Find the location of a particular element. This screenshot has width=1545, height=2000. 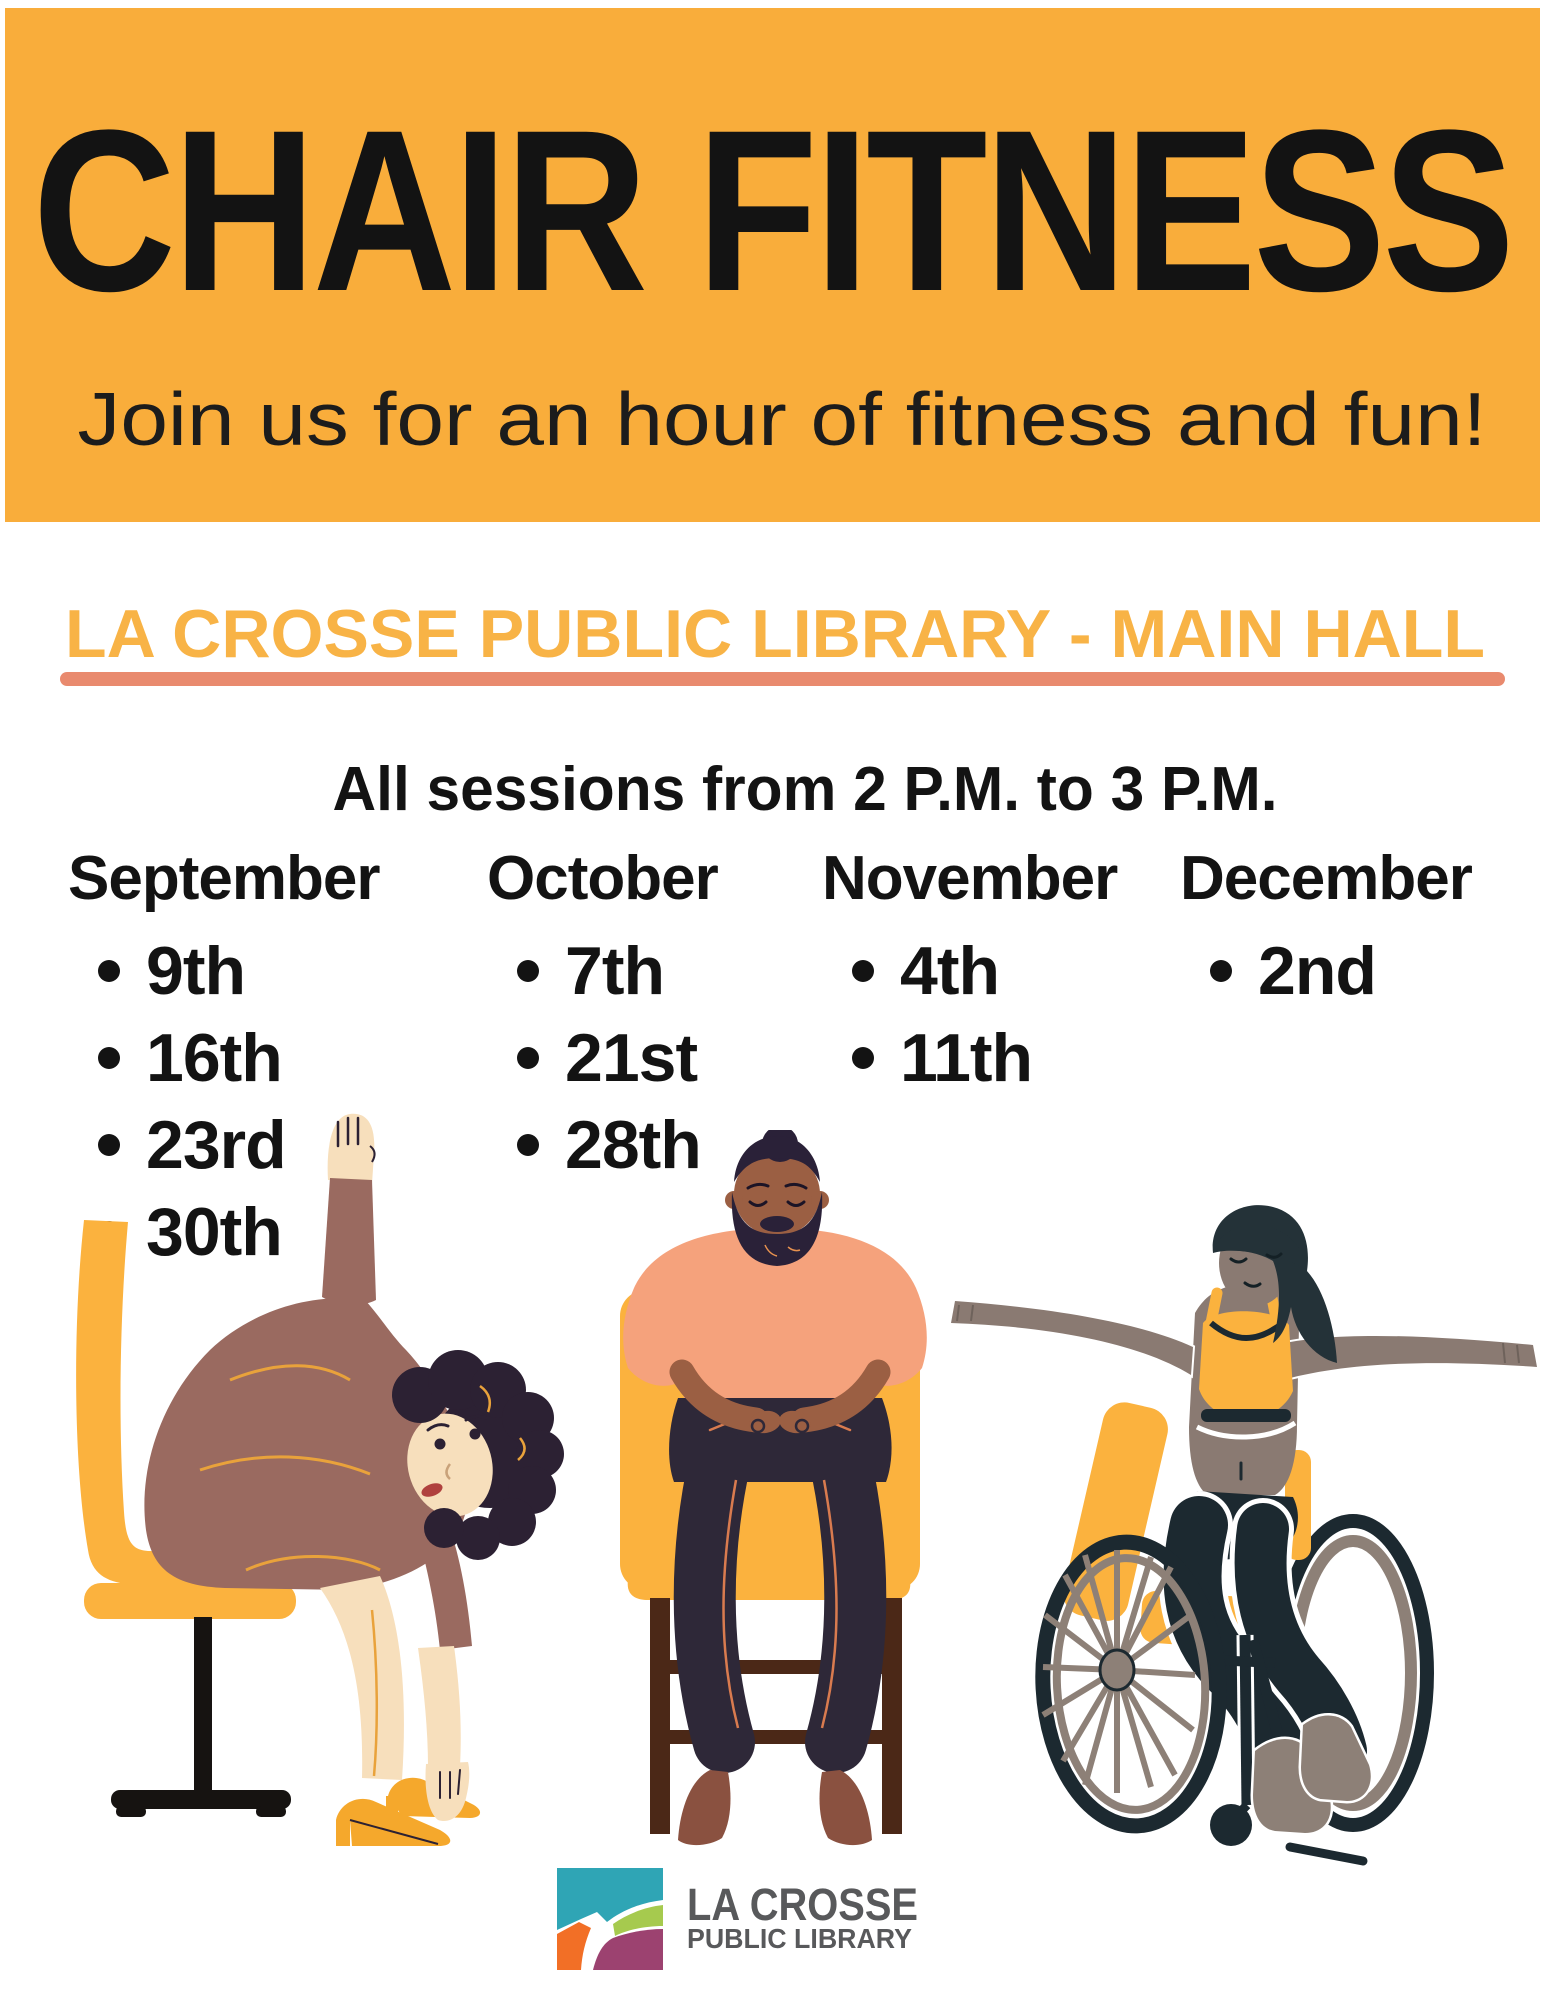

wooden-chair is located at coordinates (770, 1562).